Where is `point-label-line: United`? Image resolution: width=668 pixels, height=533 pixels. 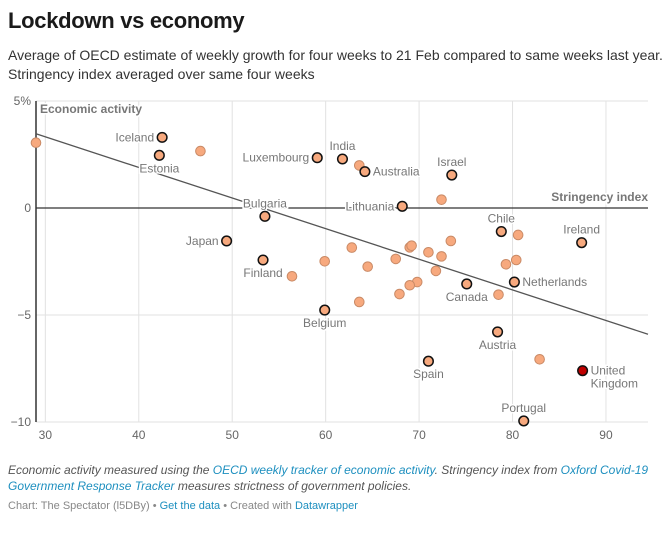
point-label-line: United is located at coordinates (608, 371).